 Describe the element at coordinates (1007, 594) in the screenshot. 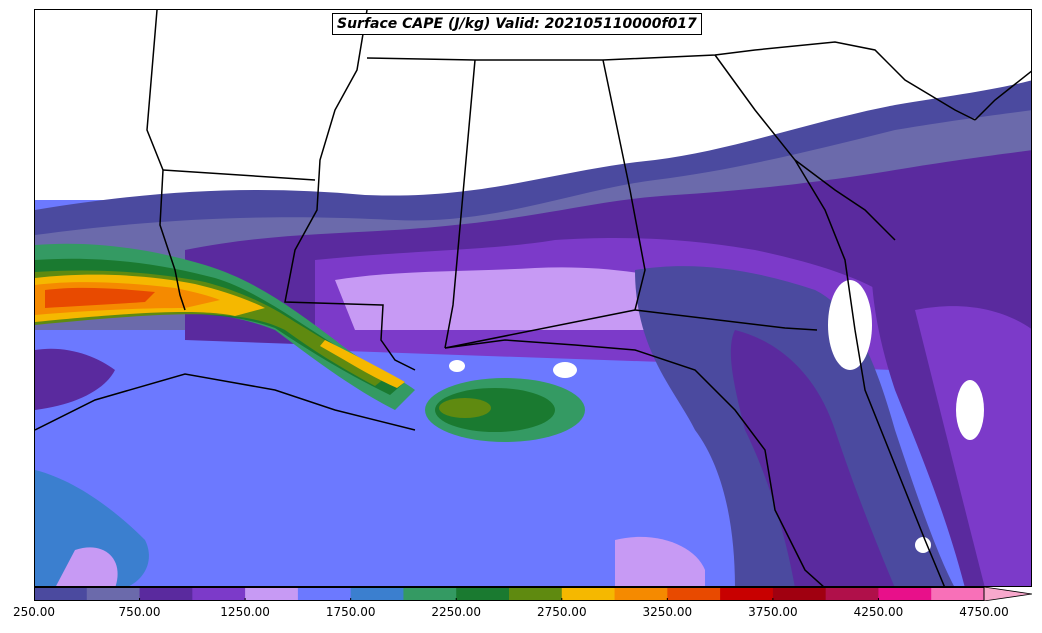

I see `colorbar-extend-arrow` at that location.